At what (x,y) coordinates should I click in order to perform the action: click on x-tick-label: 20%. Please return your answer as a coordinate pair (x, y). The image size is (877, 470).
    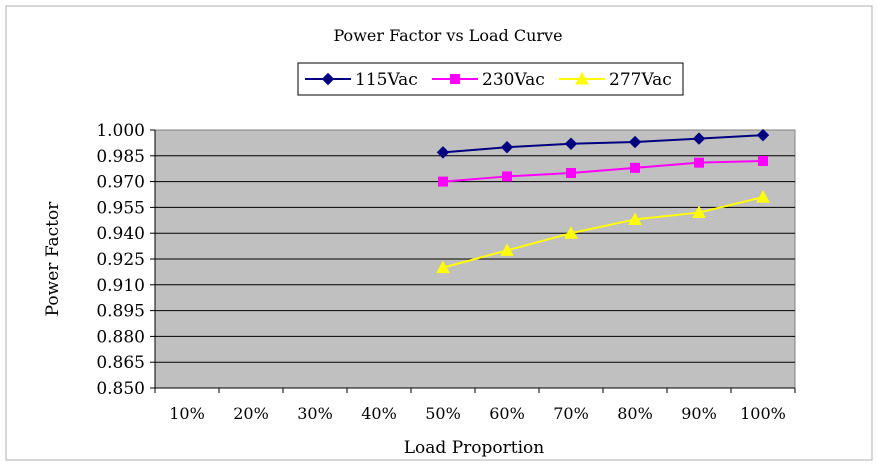
    Looking at the image, I should click on (251, 413).